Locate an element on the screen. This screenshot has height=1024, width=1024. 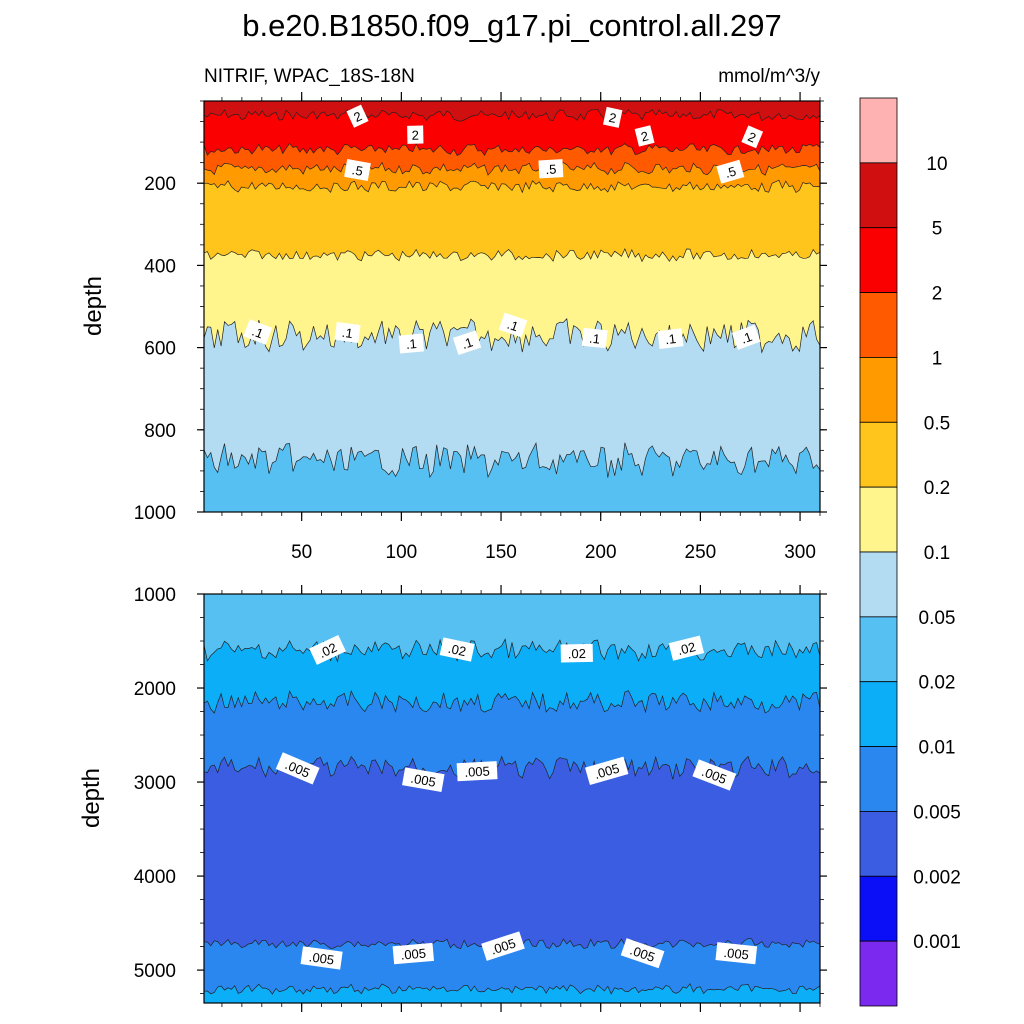
colorbar-label: 0.02 is located at coordinates (937, 683).